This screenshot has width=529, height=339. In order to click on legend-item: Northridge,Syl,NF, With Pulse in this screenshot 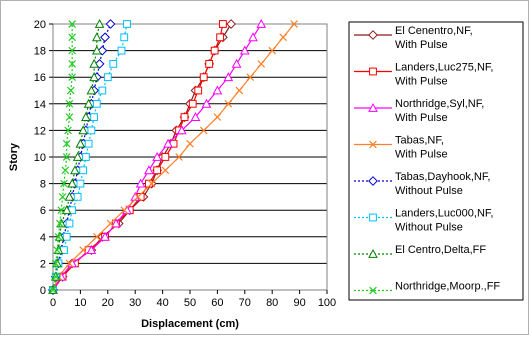, I will do `click(419, 111)`.